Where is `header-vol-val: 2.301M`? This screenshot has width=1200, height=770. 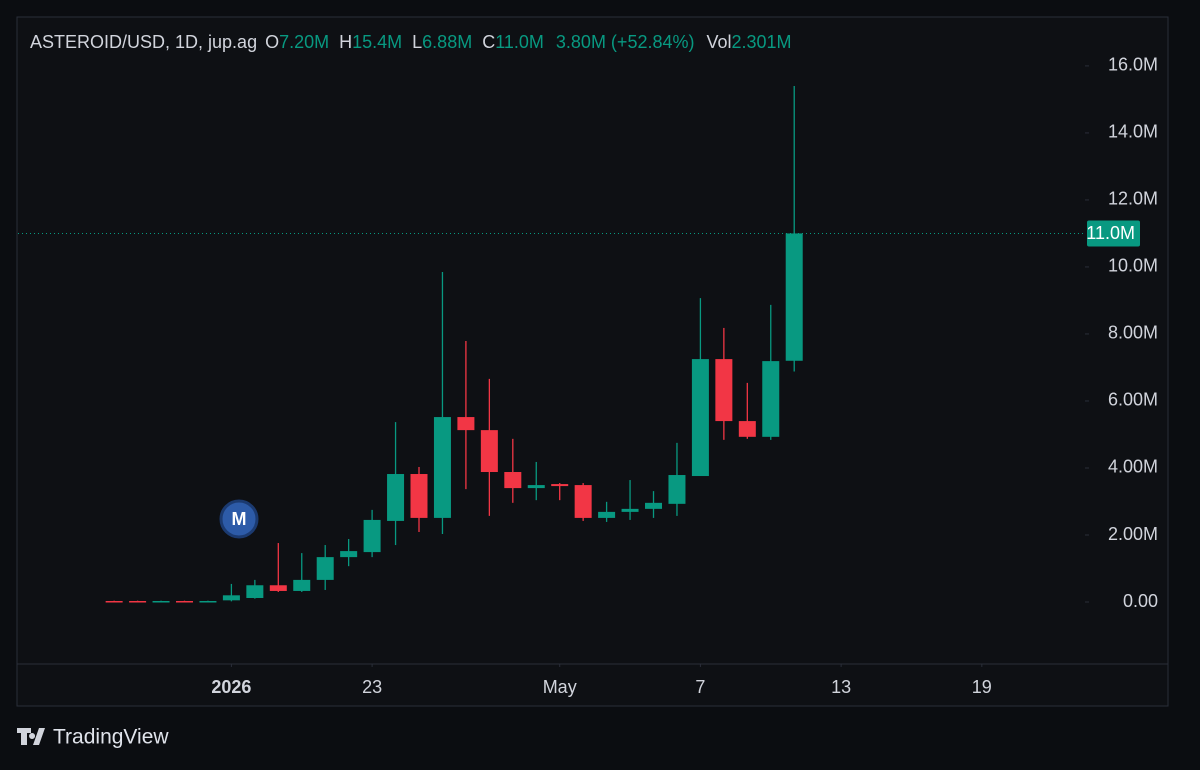
header-vol-val: 2.301M is located at coordinates (762, 42).